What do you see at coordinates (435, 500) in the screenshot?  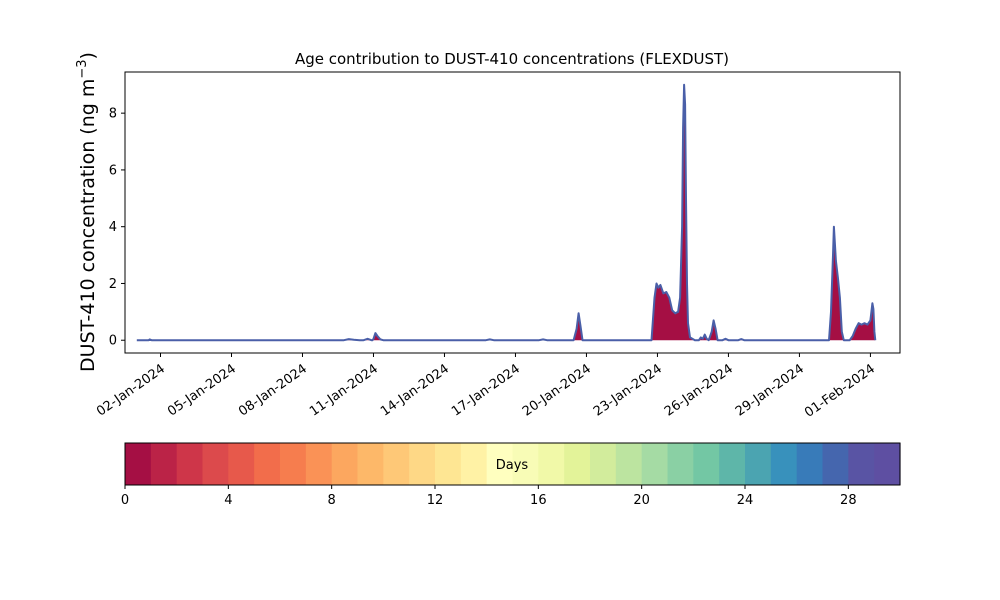 I see `colorbar-tick-label: 12` at bounding box center [435, 500].